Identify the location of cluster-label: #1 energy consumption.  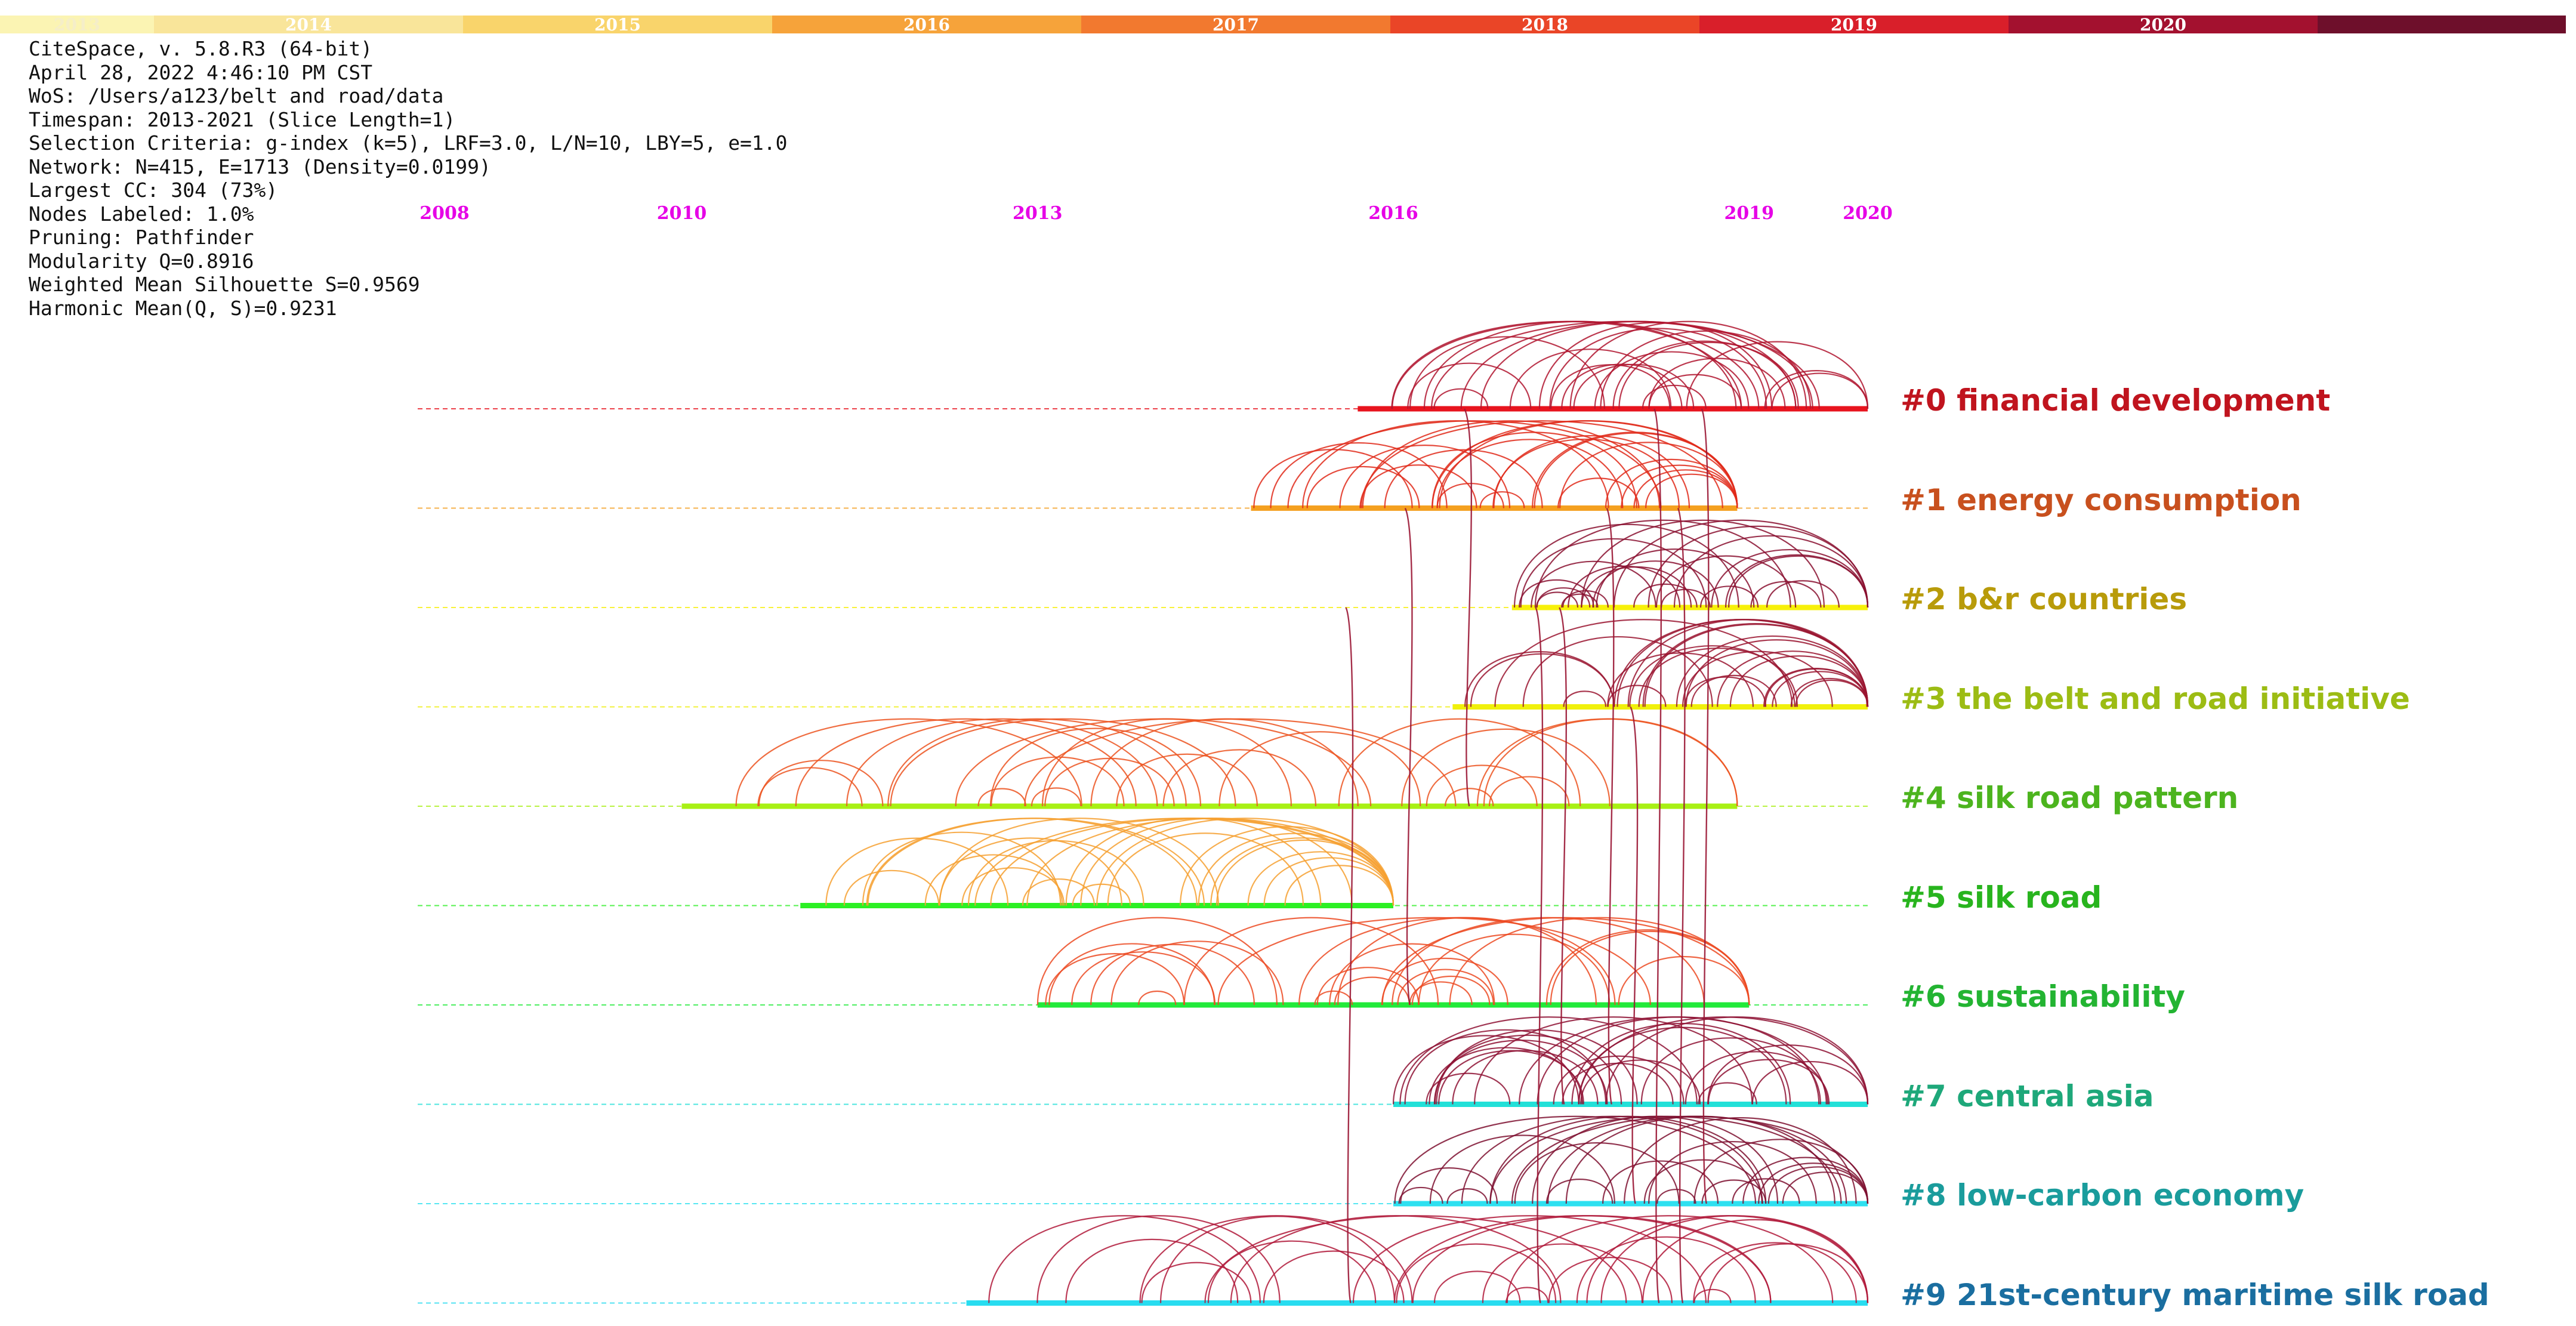
(2101, 499).